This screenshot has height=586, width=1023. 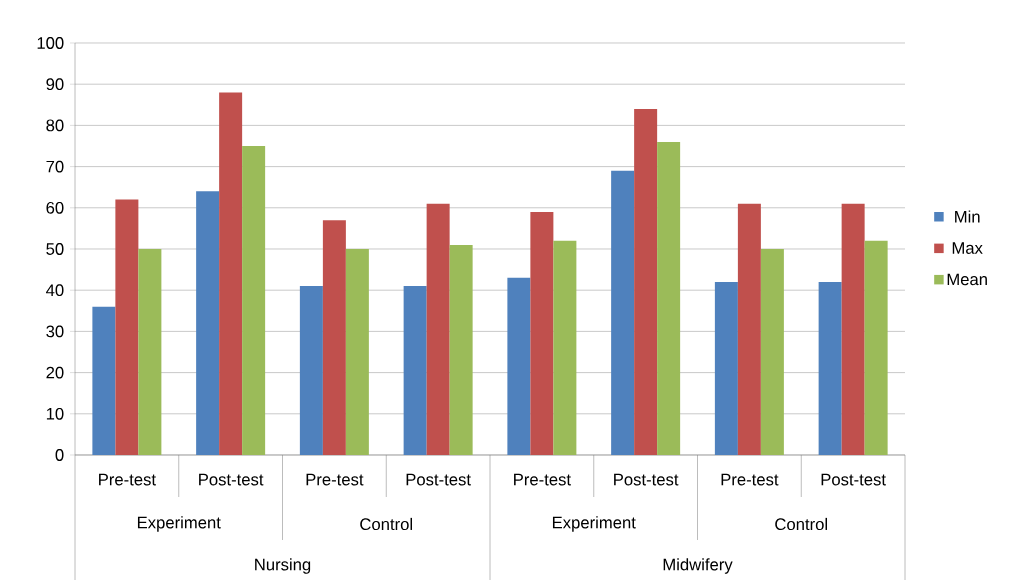 What do you see at coordinates (967, 279) in the screenshot?
I see `legend-label: Mean` at bounding box center [967, 279].